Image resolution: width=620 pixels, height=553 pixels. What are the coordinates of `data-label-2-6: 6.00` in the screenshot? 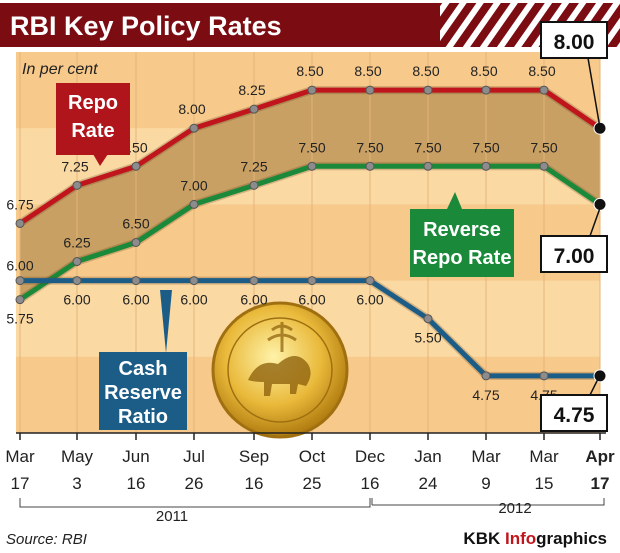 It's located at (369, 300).